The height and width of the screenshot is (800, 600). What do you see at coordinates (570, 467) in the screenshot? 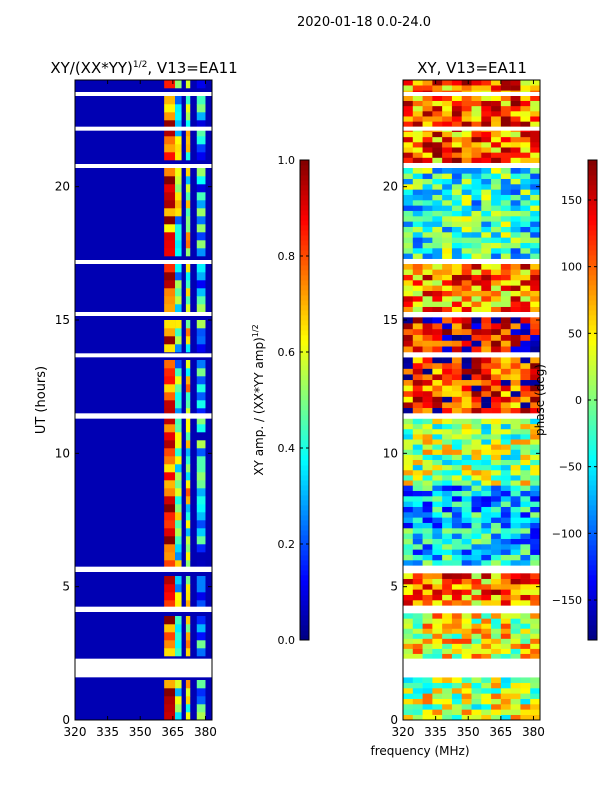
I see `phase-colorbar-tick-label: −50` at bounding box center [570, 467].